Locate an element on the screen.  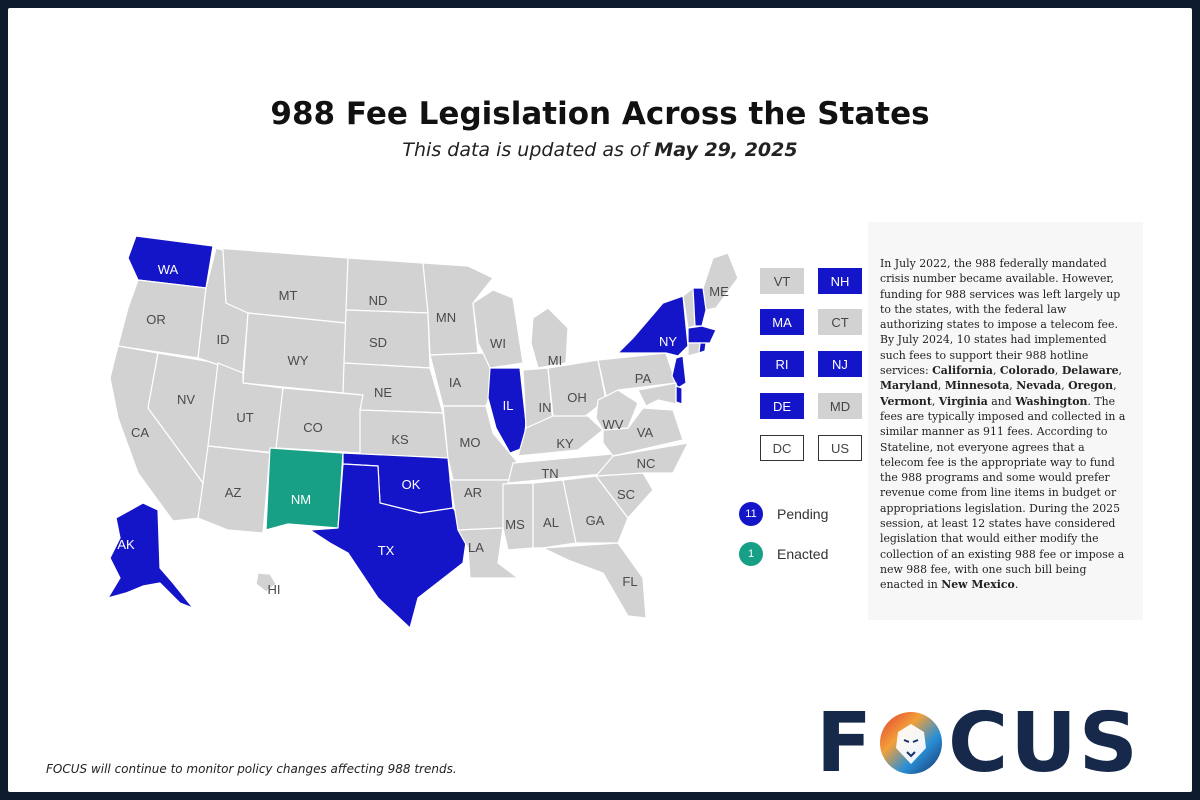
state-va is located at coordinates (643, 432).